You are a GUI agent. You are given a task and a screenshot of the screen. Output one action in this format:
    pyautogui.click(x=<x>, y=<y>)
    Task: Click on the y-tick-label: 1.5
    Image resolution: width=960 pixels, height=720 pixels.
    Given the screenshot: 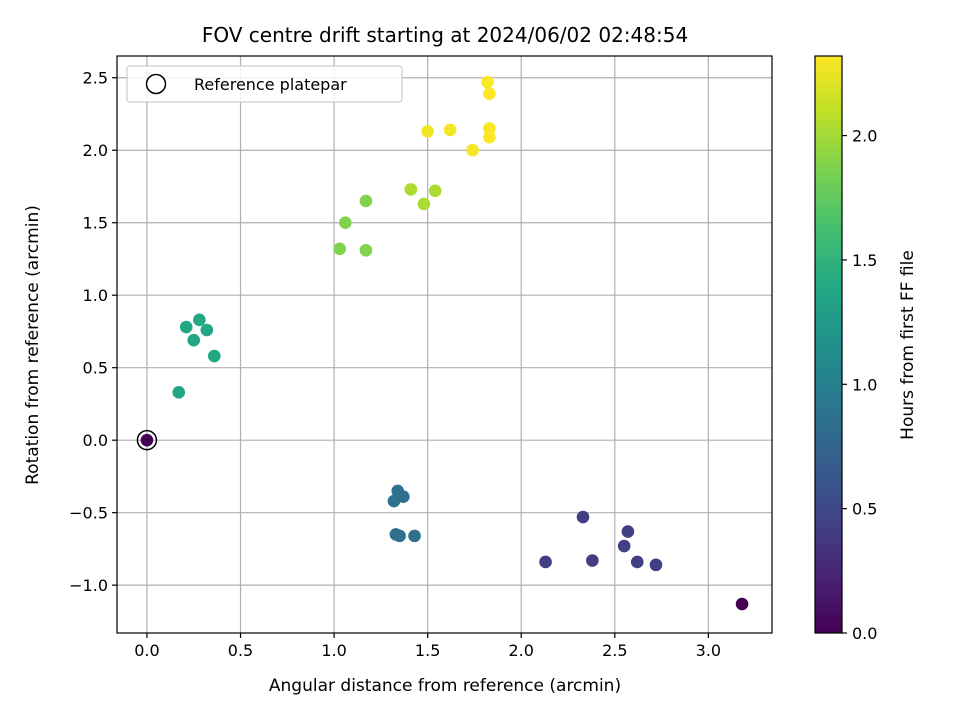 What is the action you would take?
    pyautogui.click(x=95, y=223)
    